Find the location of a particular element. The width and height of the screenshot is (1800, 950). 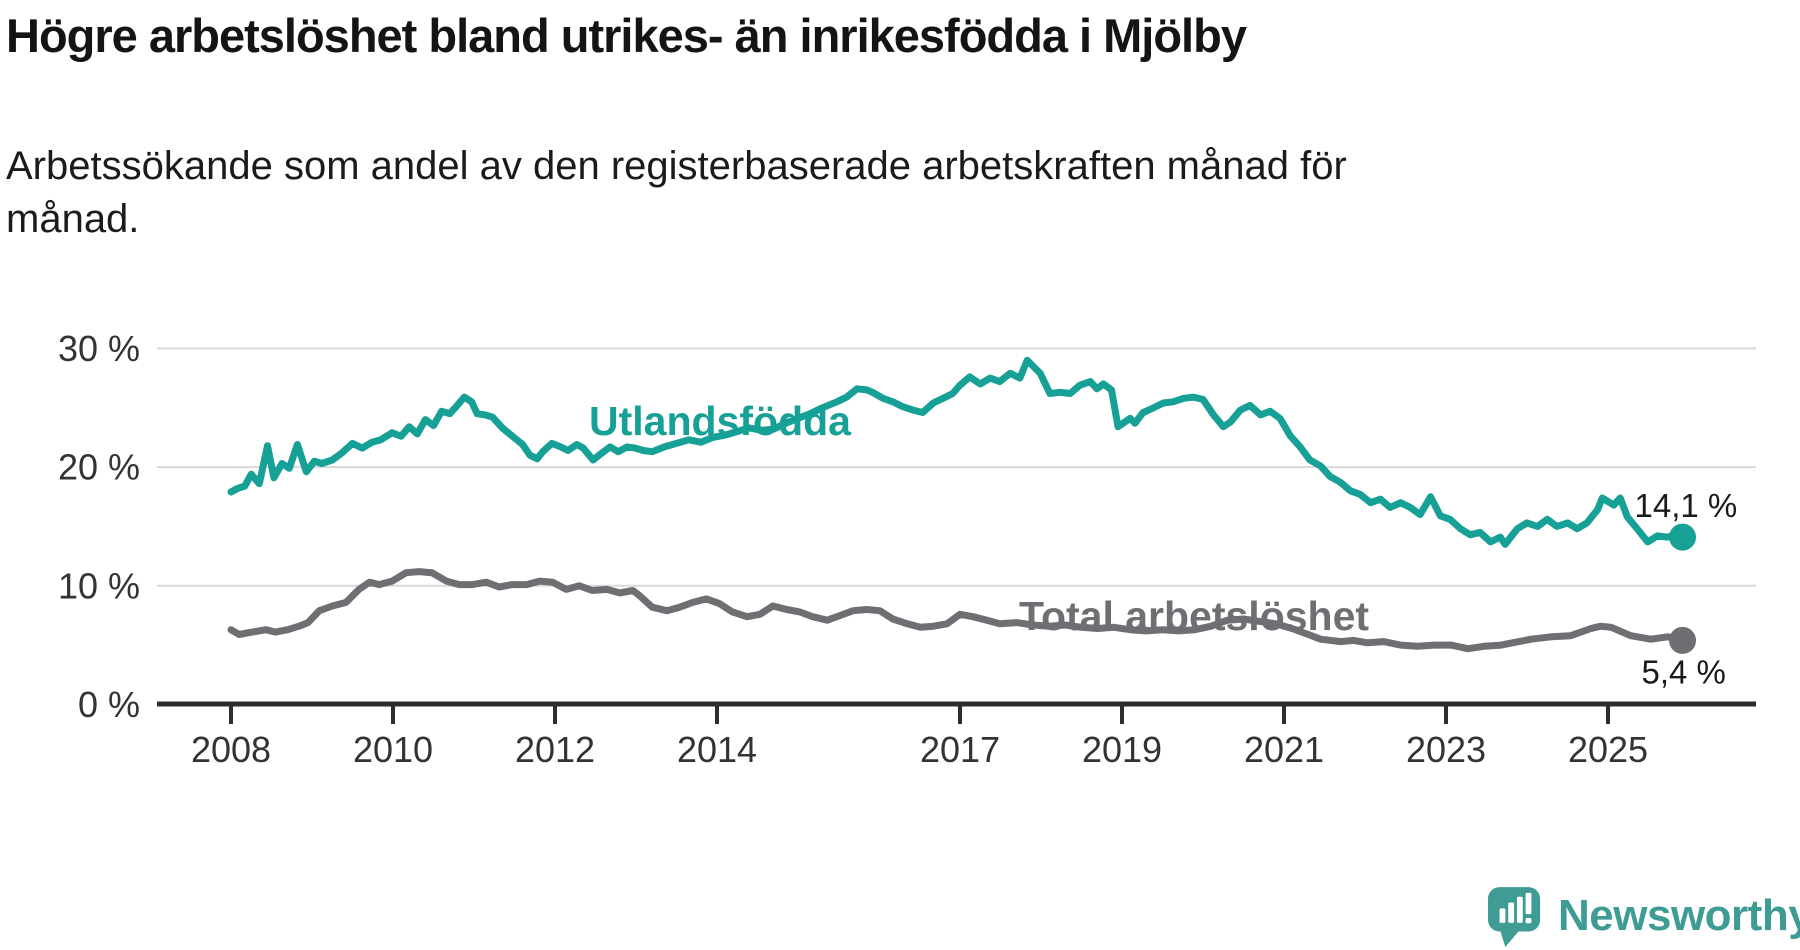

x-tick-label-2008: 2008 is located at coordinates (231, 749).